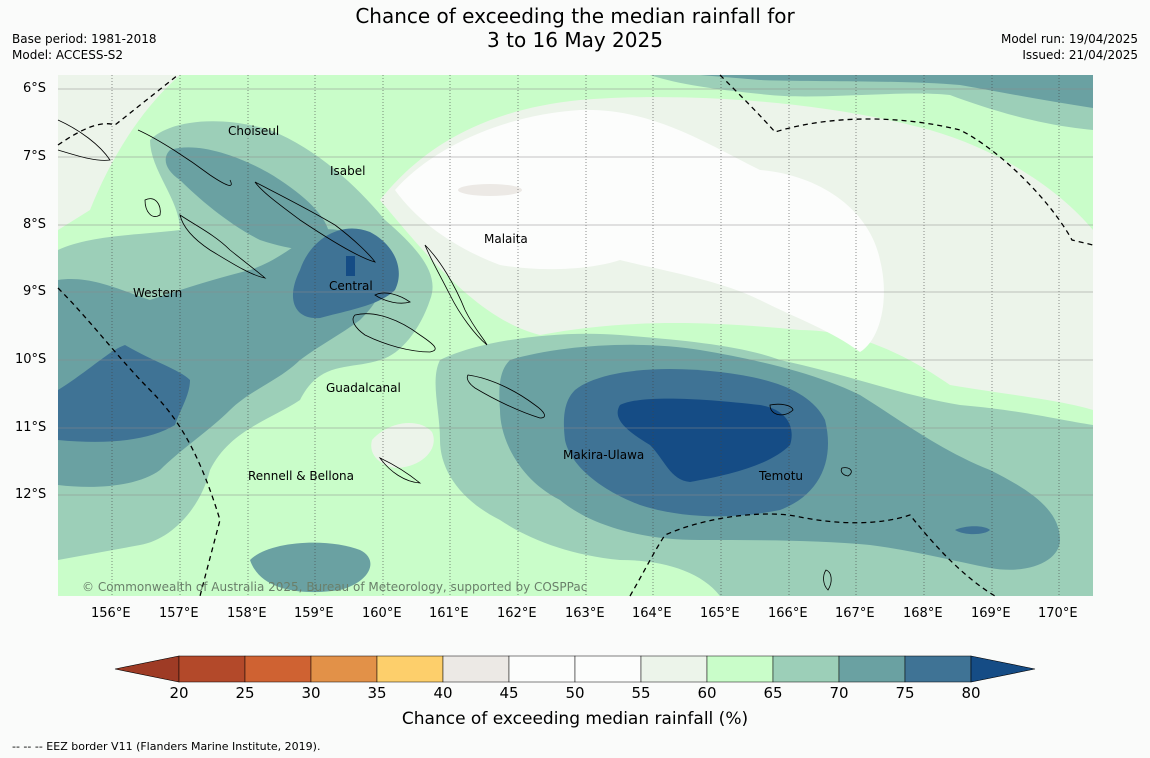 The image size is (1150, 758). I want to click on zone-70-75-top, so click(896, 91).